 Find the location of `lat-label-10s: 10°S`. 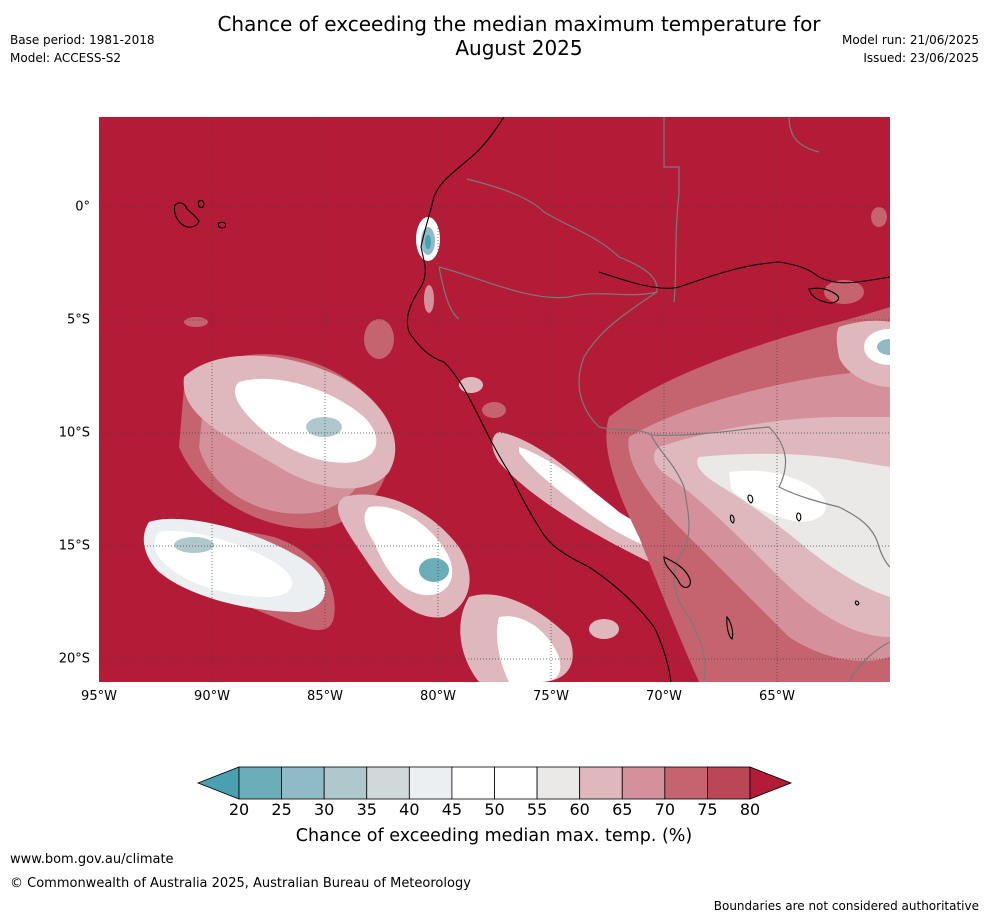

lat-label-10s: 10°S is located at coordinates (74, 433).